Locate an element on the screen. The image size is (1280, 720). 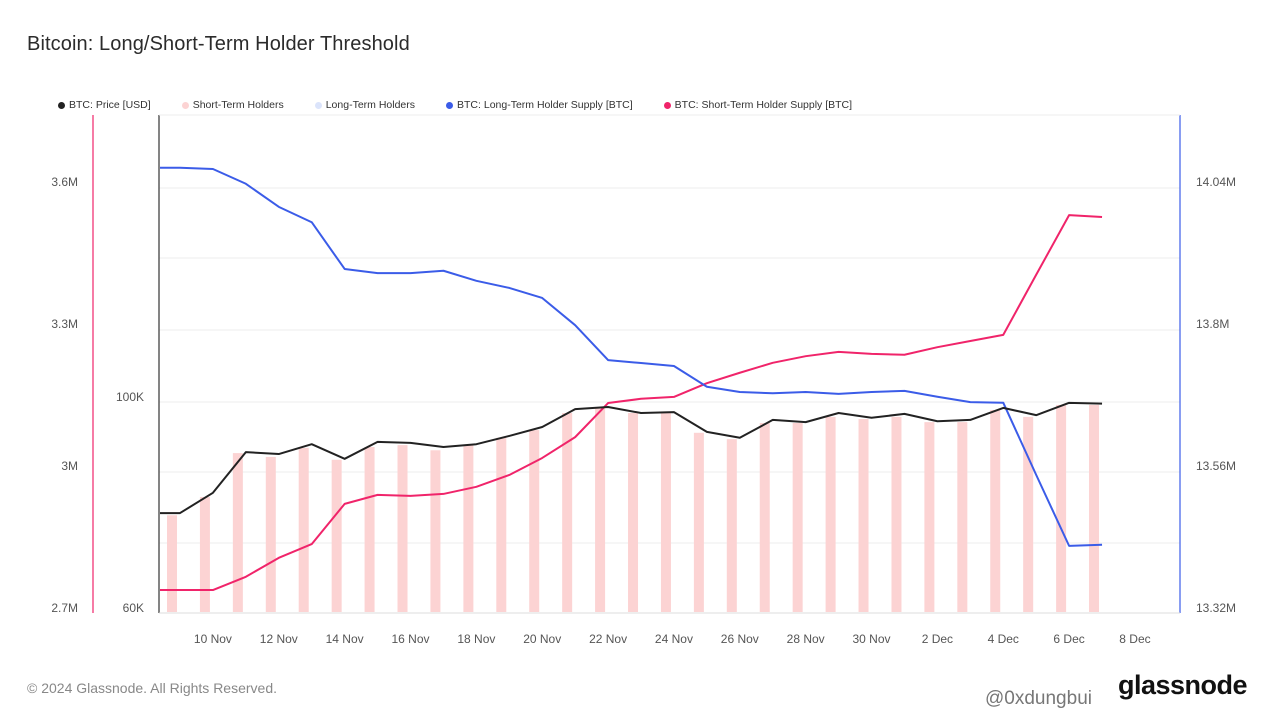
legend-item-price: BTC: Price [USD] is located at coordinates (104, 105).